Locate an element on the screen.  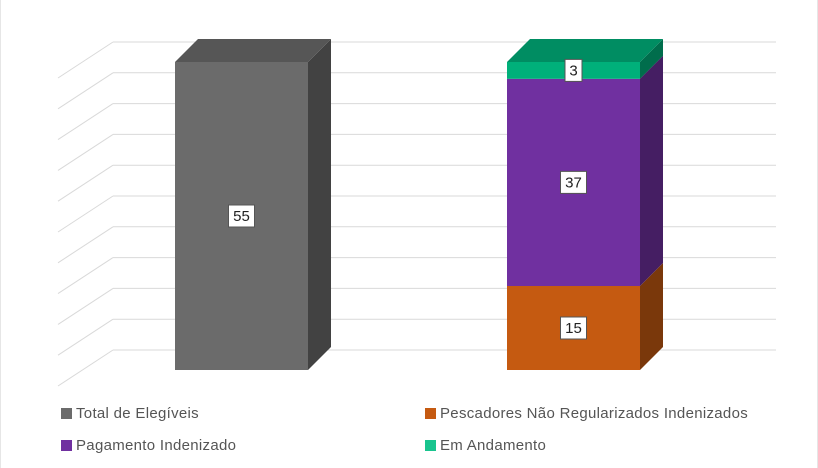
legend-item-pagamento-indenizado: Pagamento Indenizado is located at coordinates (148, 445).